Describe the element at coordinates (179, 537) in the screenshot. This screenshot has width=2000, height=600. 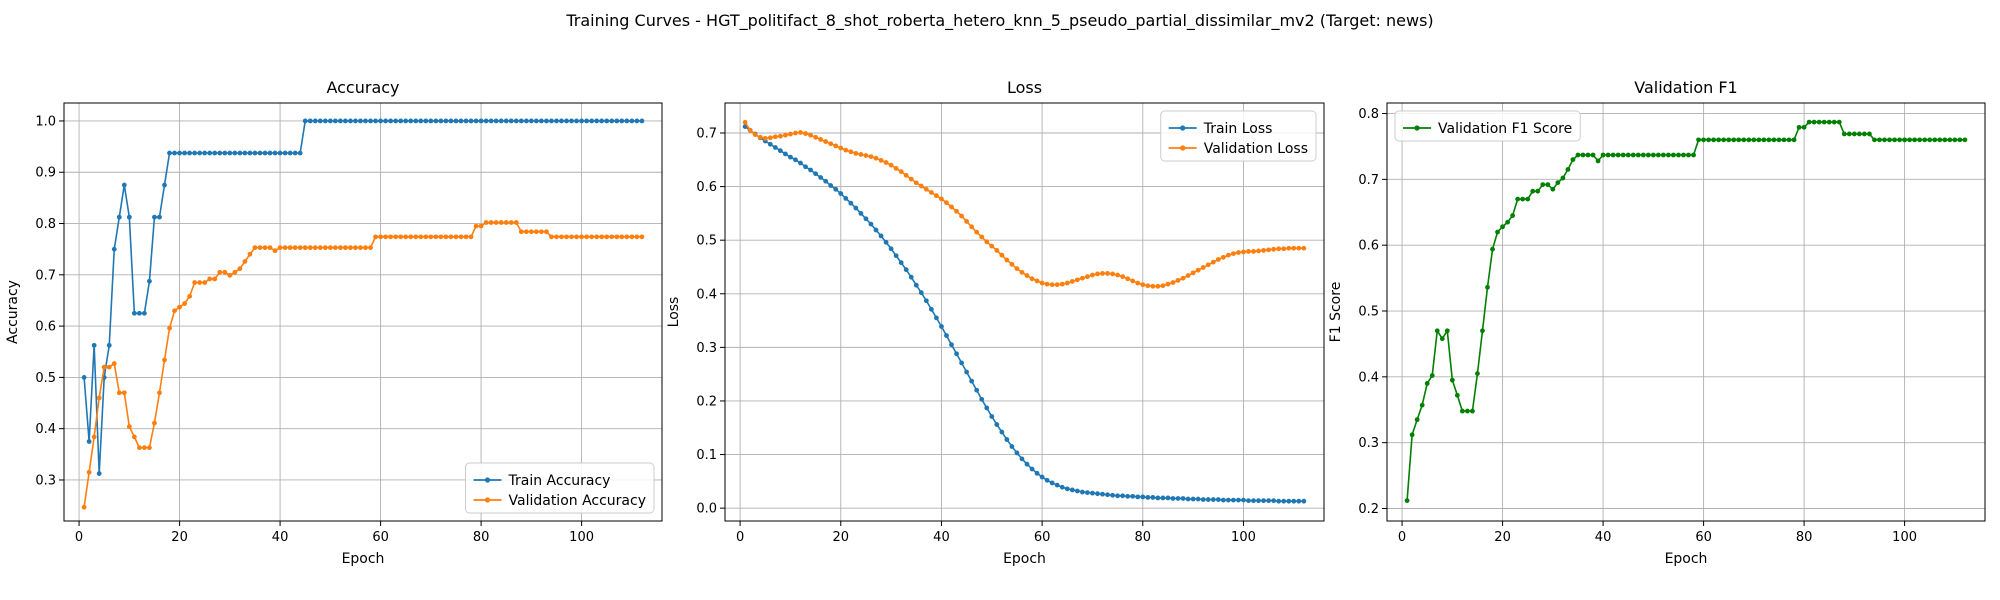
I see `x-tick-label: 20` at that location.